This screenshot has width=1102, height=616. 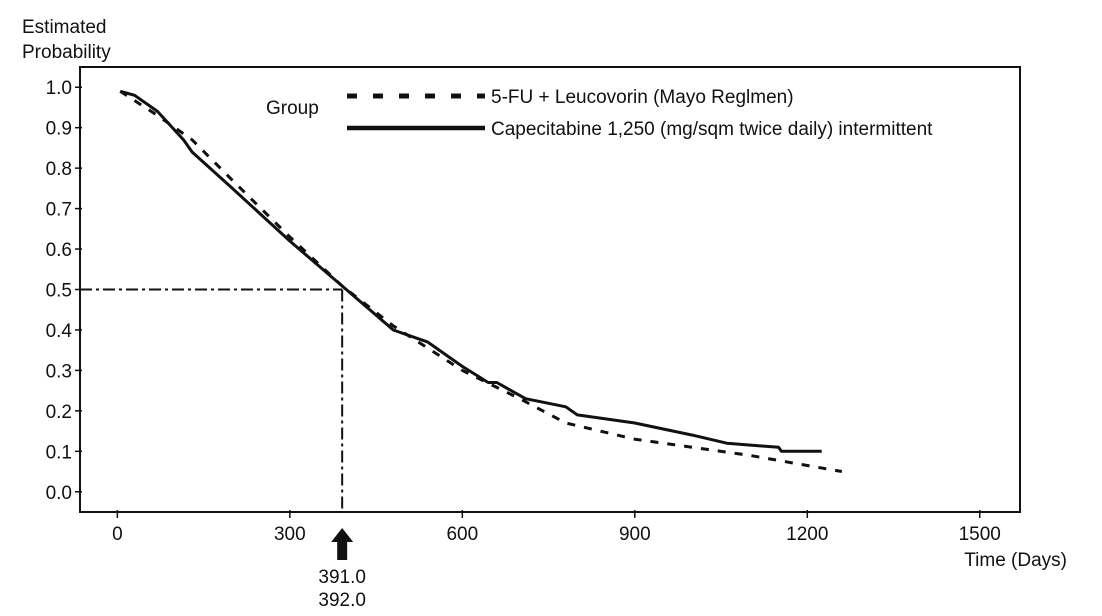 I want to click on x-tick-label: 300, so click(x=290, y=534).